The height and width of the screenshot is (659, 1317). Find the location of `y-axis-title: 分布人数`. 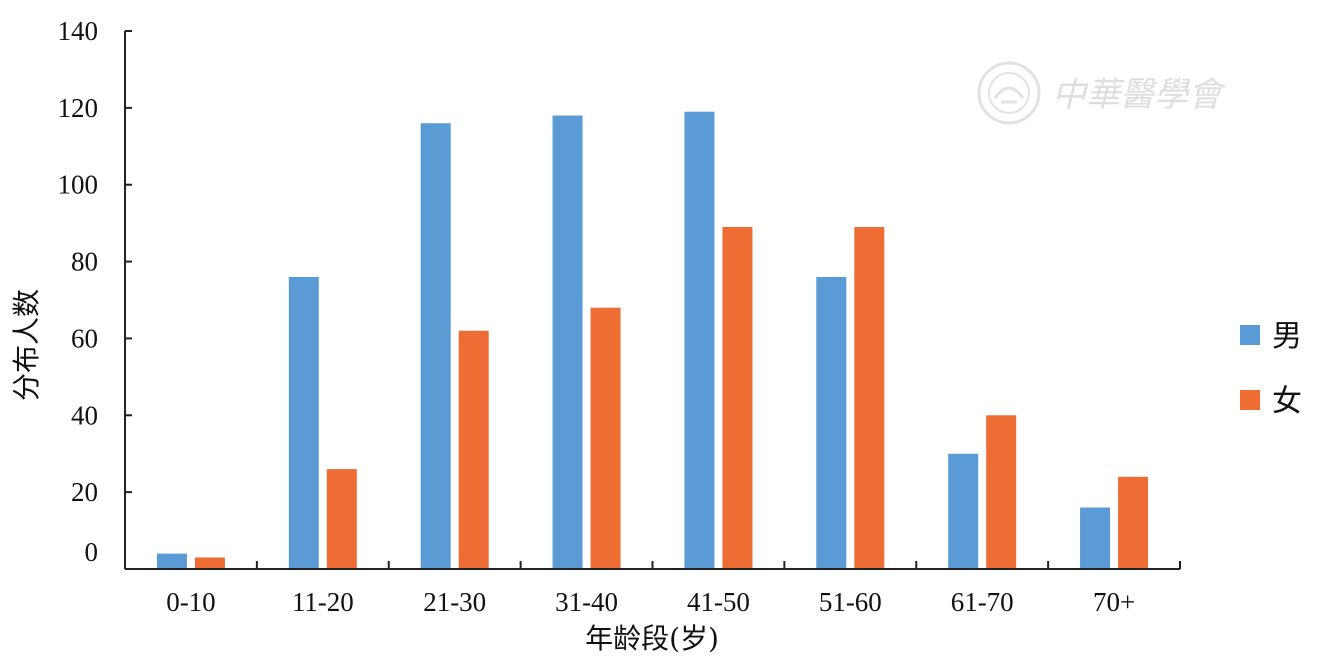

y-axis-title: 分布人数 is located at coordinates (26, 345).